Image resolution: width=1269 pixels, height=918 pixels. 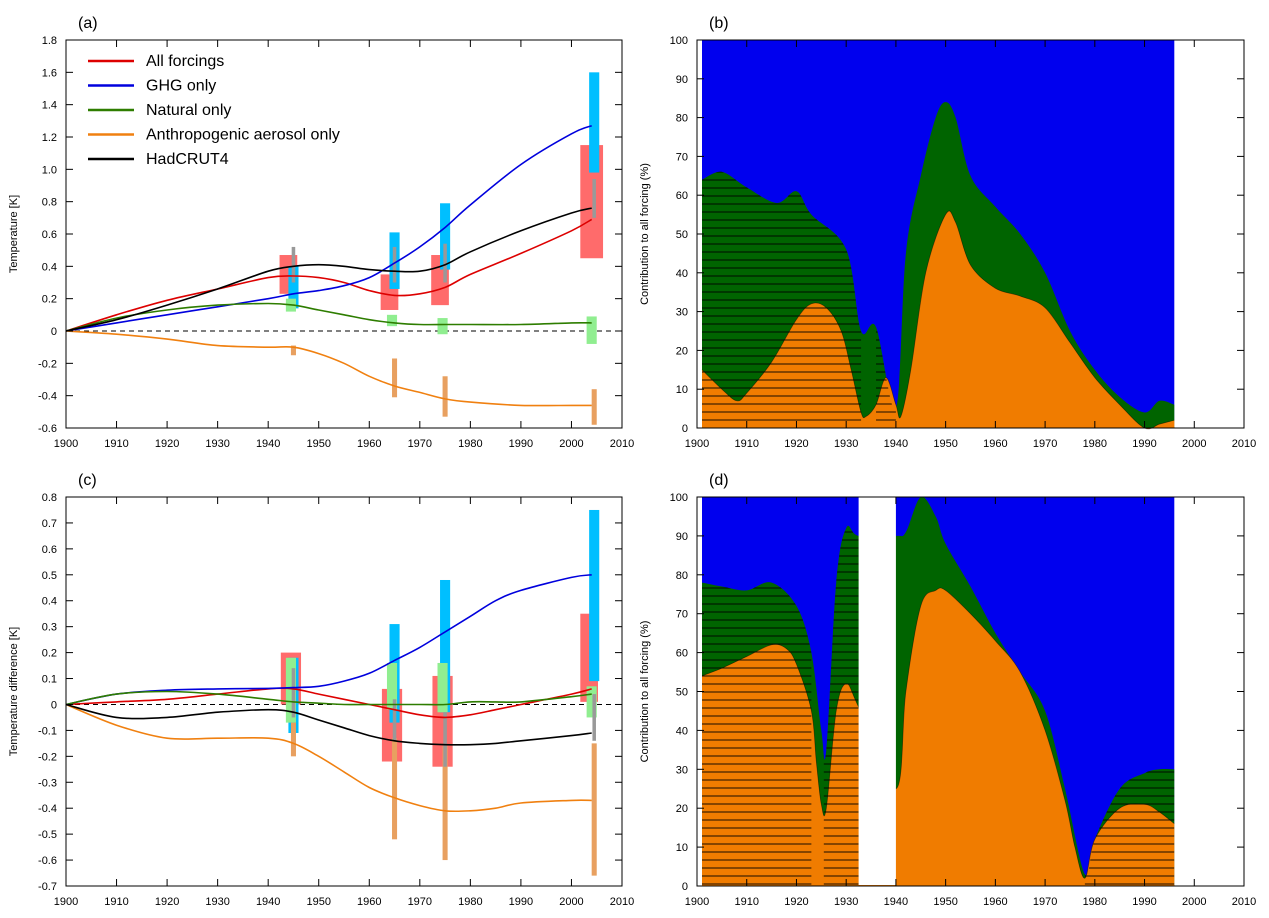 What do you see at coordinates (49, 170) in the screenshot?
I see `y-tick-label: 1.0` at bounding box center [49, 170].